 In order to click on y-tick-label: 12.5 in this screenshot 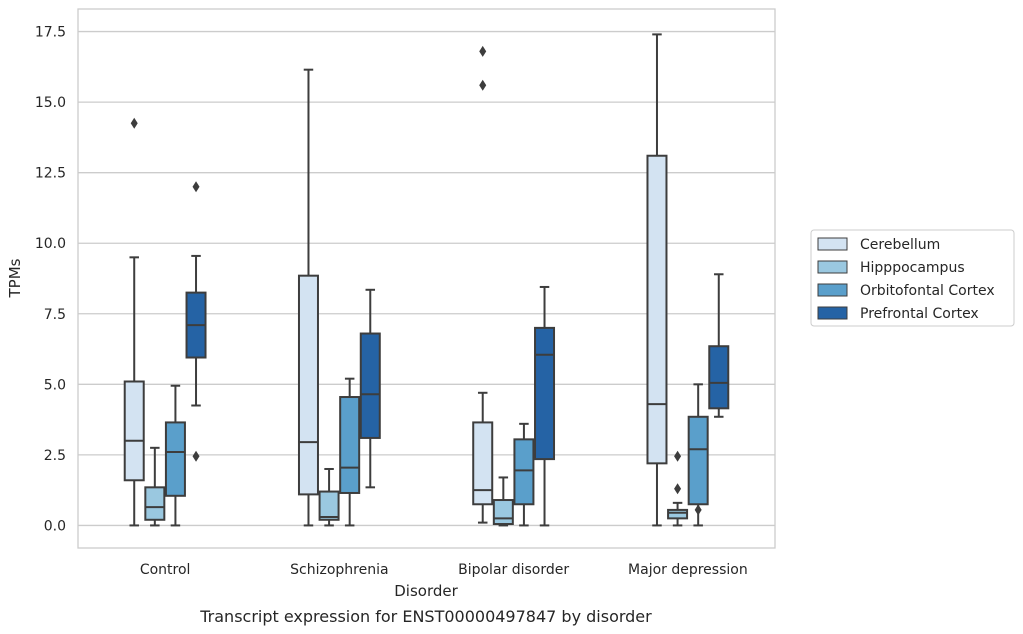, I will do `click(50, 174)`.